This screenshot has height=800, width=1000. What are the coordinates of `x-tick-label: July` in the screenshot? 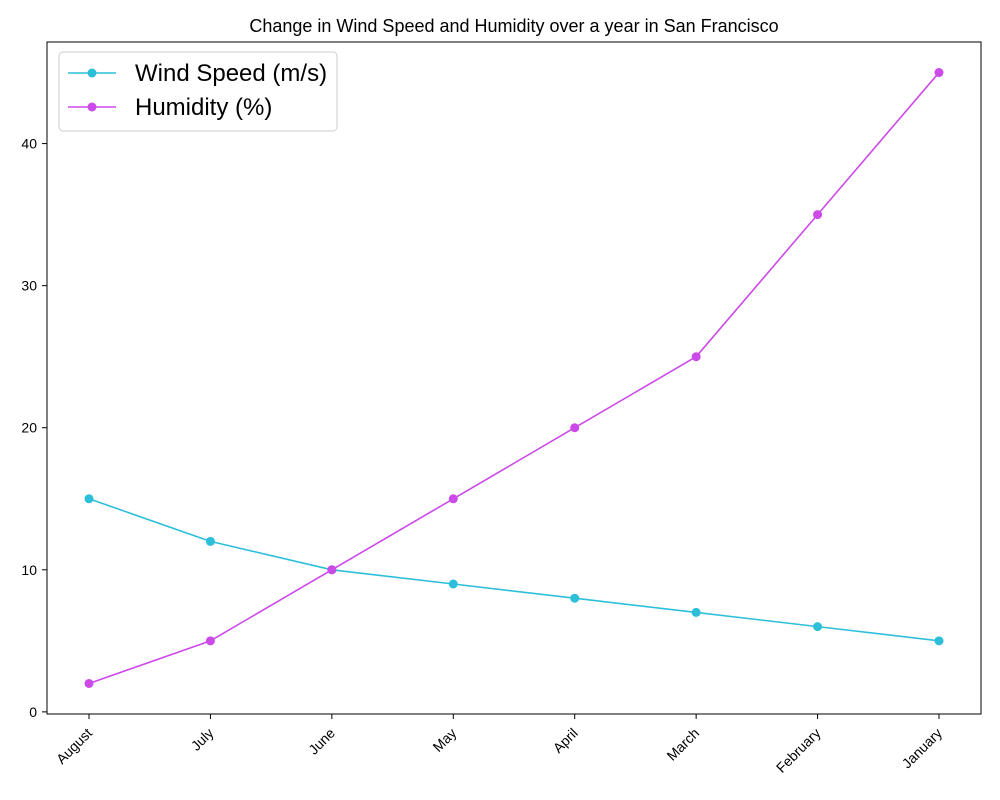 It's located at (202, 739).